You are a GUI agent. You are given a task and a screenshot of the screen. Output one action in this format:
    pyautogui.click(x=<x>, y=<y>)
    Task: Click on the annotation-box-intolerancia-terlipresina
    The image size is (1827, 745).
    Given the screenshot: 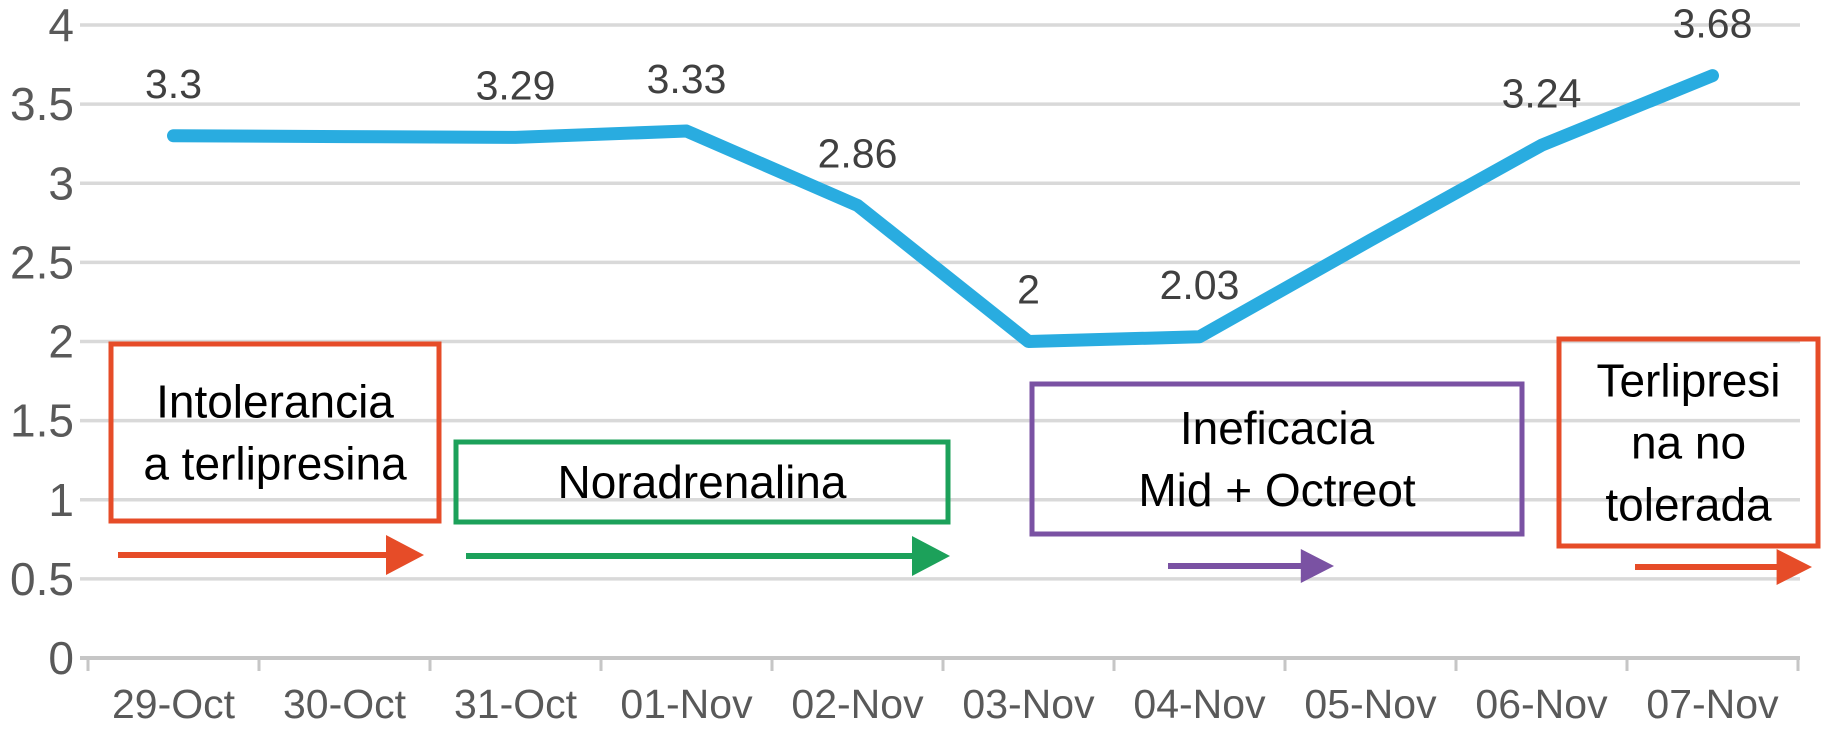 What is the action you would take?
    pyautogui.click(x=275, y=432)
    